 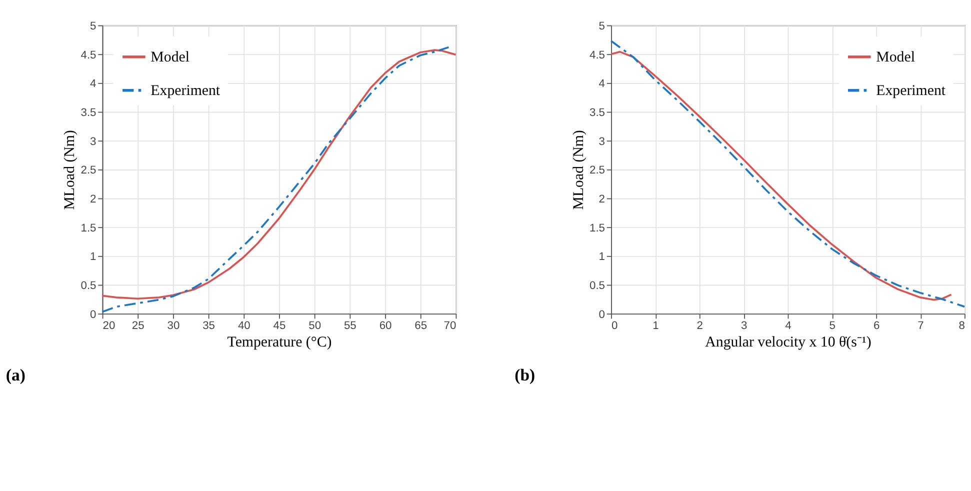 What do you see at coordinates (138, 326) in the screenshot?
I see `x-tick-label: 25` at bounding box center [138, 326].